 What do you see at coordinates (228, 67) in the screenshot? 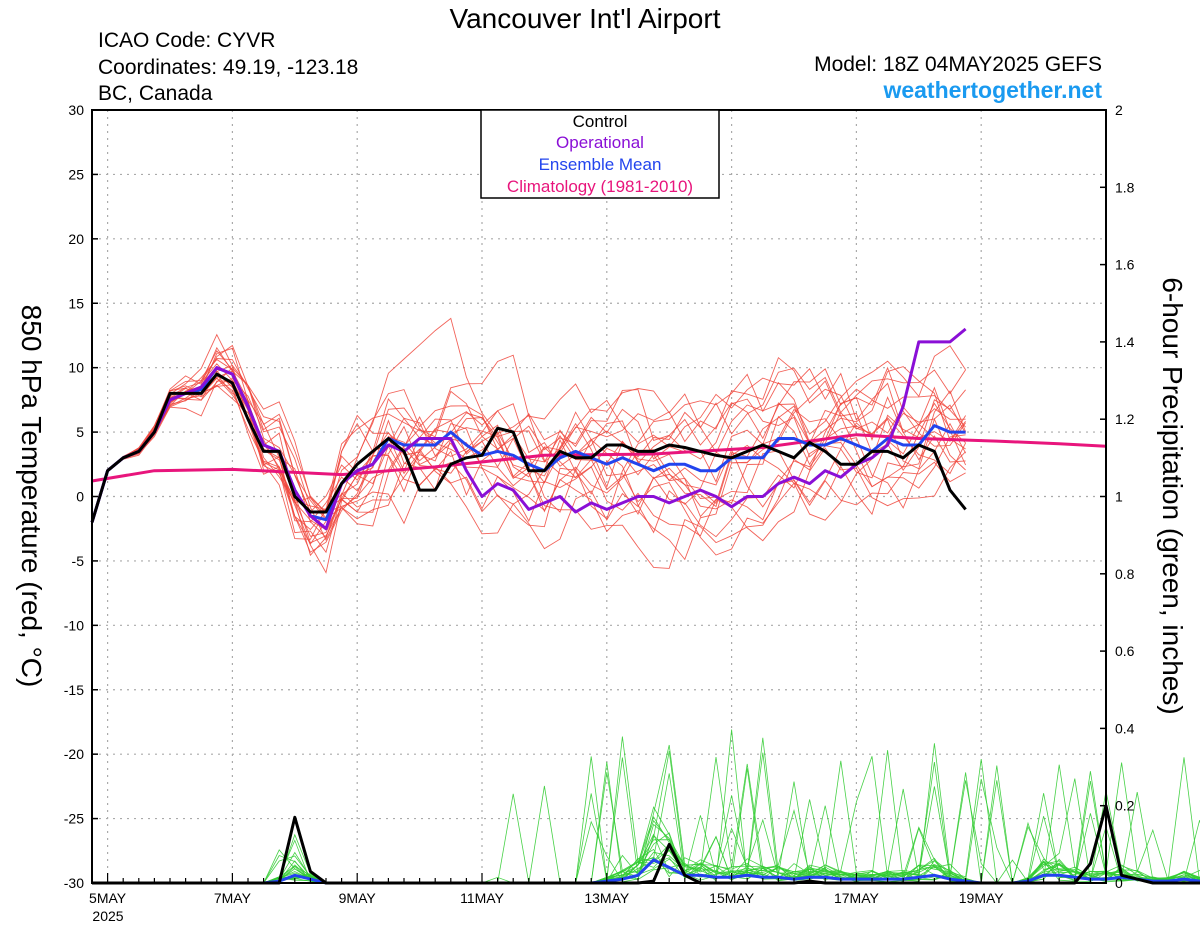
I see `coordinates: Coordinates: 49.19, -123.18` at bounding box center [228, 67].